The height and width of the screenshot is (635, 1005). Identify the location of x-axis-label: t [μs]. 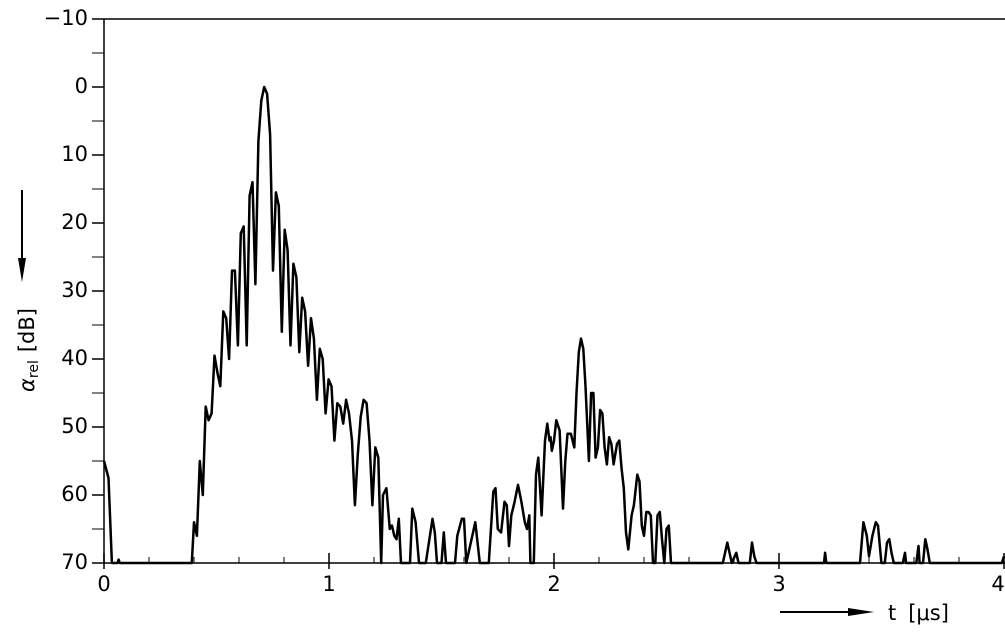
(918, 613).